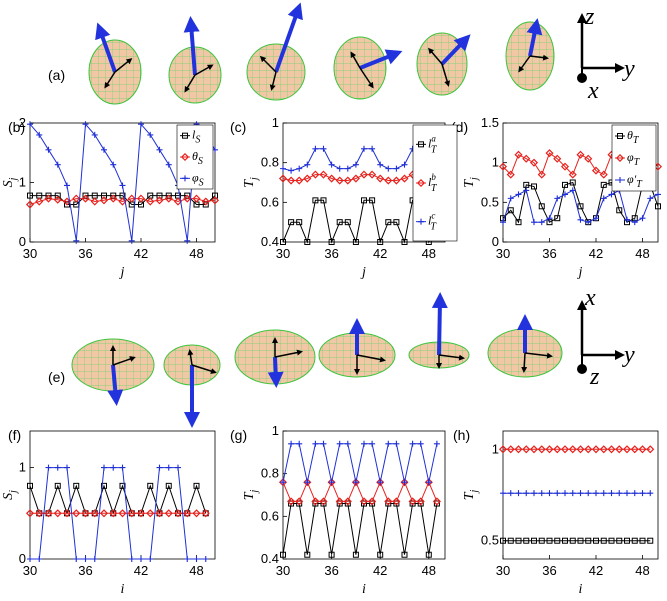  What do you see at coordinates (628, 69) in the screenshot?
I see `frame-top-y-label: y` at bounding box center [628, 69].